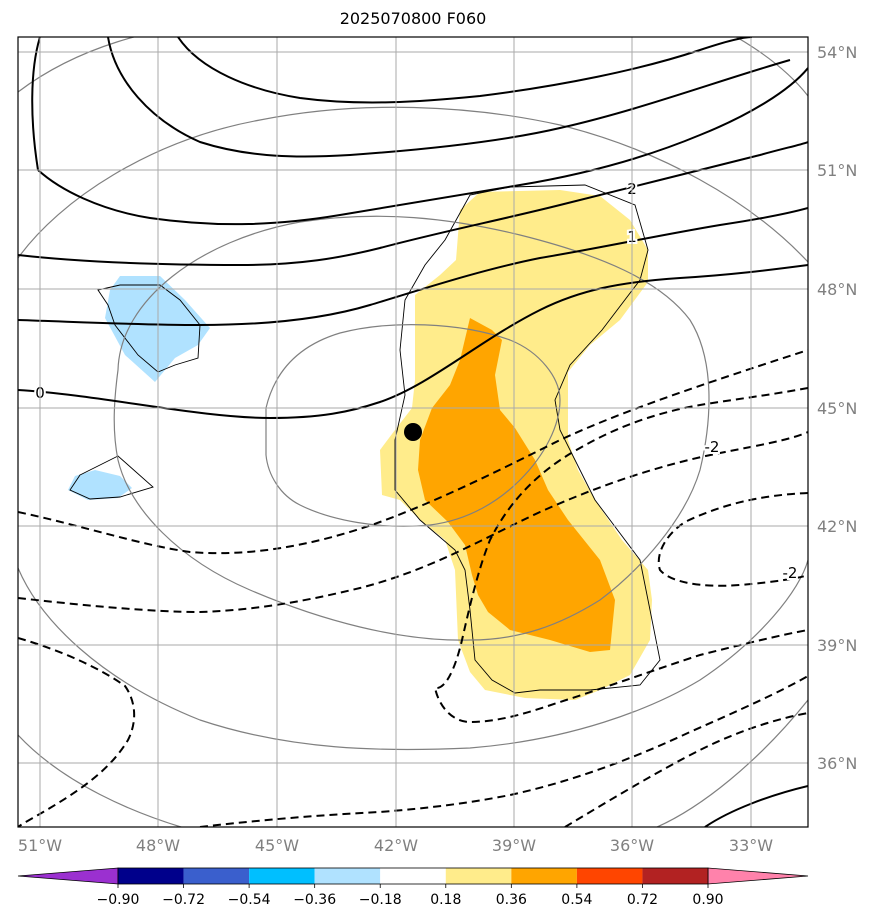  What do you see at coordinates (758, 876) in the screenshot?
I see `colorbar-extension-high` at bounding box center [758, 876].